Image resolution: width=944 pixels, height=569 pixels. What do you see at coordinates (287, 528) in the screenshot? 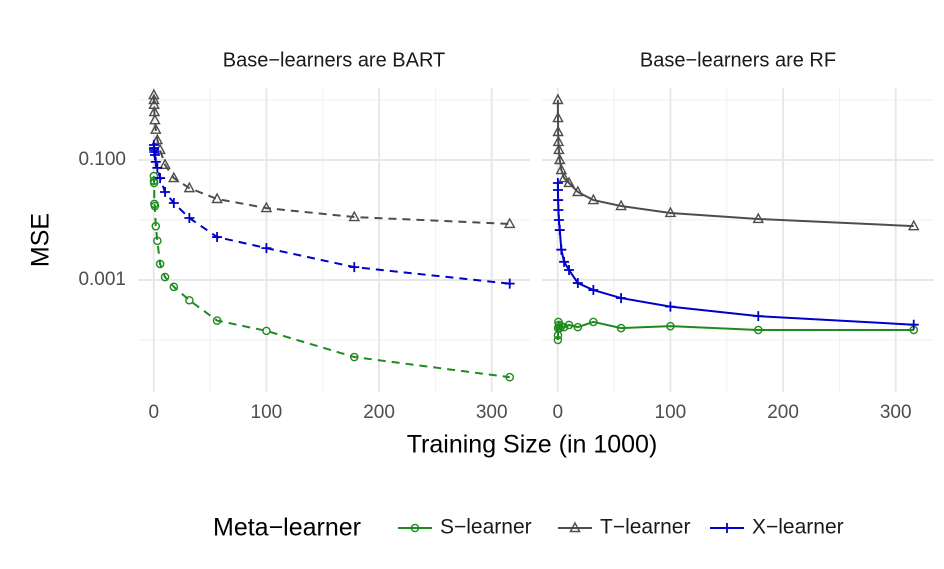
I see `legend-title: Meta−learner` at bounding box center [287, 528].